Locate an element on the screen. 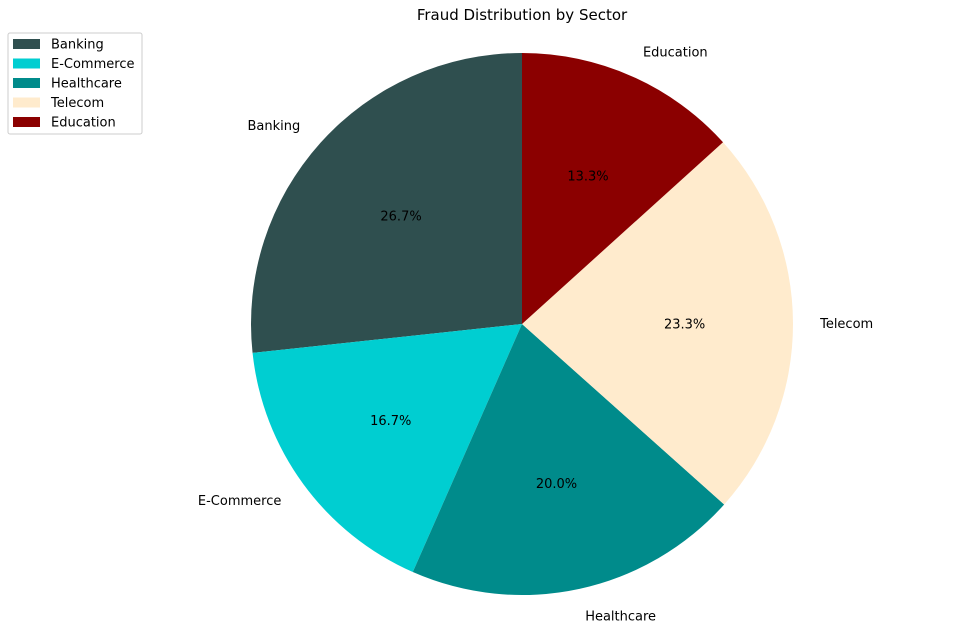 This screenshot has width=964, height=630. legend-swatch-telecom is located at coordinates (26, 102).